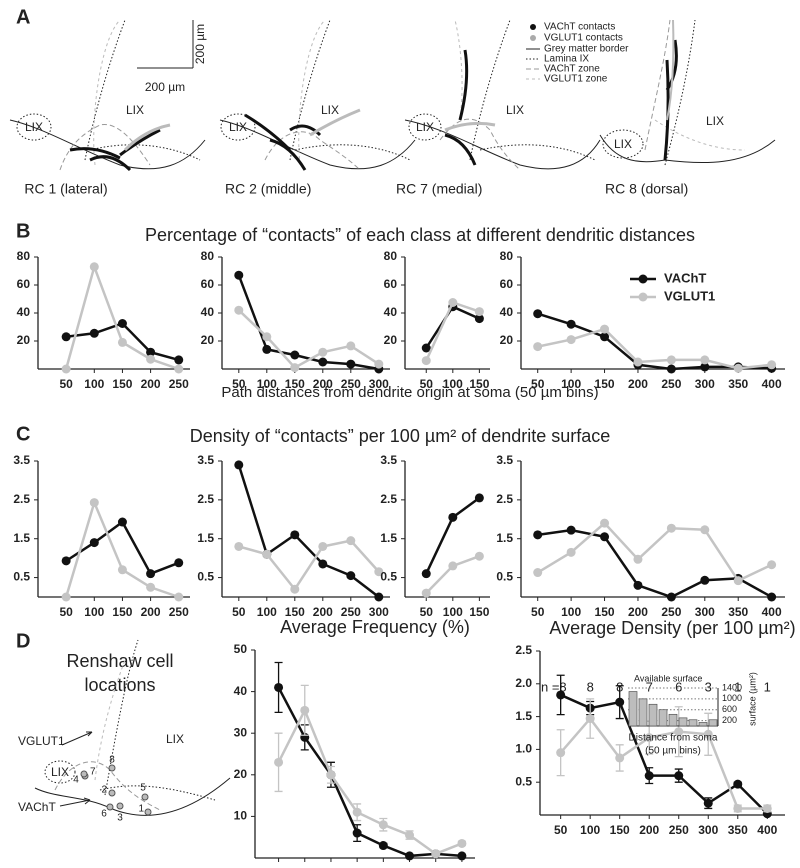 This screenshot has width=800, height=868. What do you see at coordinates (708, 686) in the screenshot?
I see `n-label: 3` at bounding box center [708, 686].